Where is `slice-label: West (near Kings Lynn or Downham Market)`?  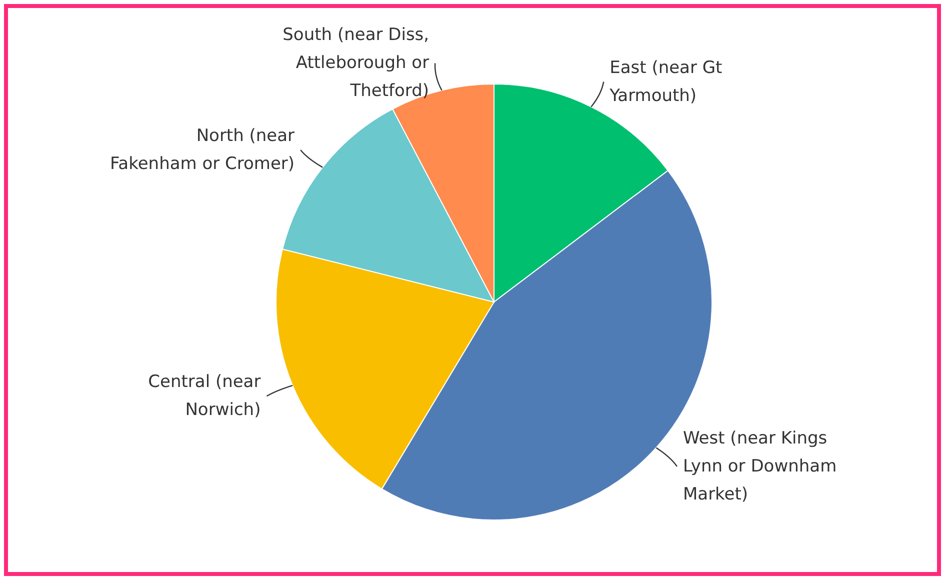 slice-label: West (near Kings Lynn or Downham Market) is located at coordinates (759, 466).